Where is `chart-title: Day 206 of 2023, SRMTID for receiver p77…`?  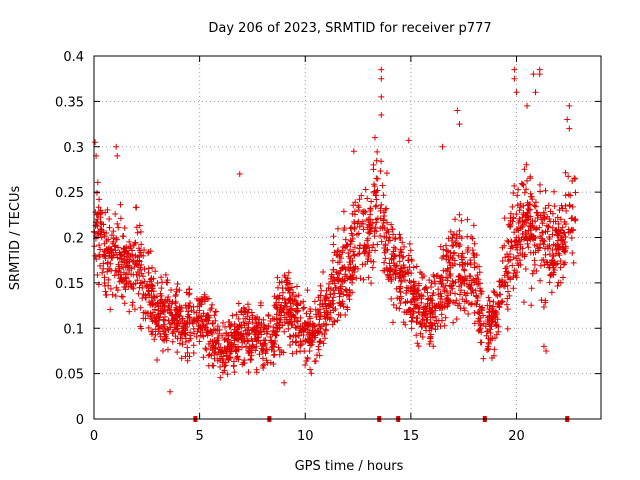 chart-title: Day 206 of 2023, SRMTID for receiver p77… is located at coordinates (349, 28).